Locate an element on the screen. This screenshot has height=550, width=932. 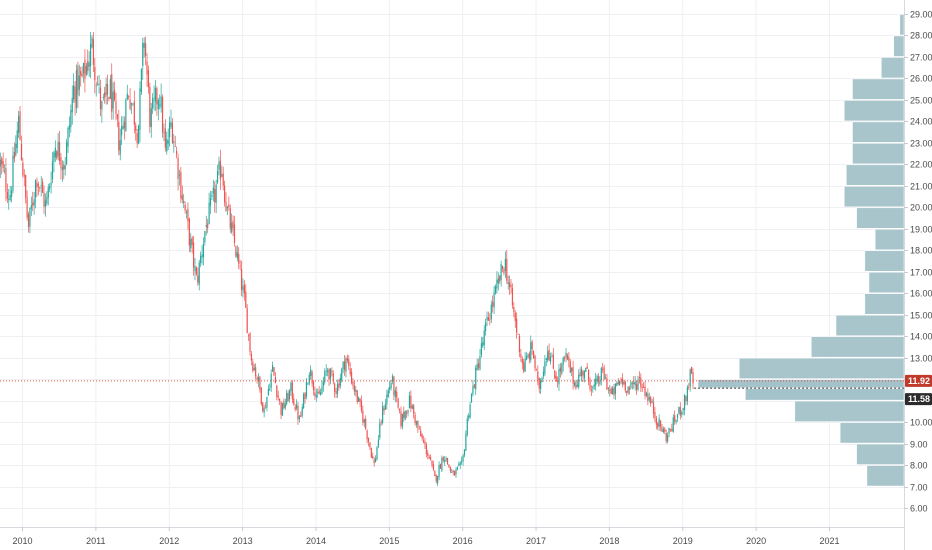
y-tick-label: 9.00 is located at coordinates (919, 445).